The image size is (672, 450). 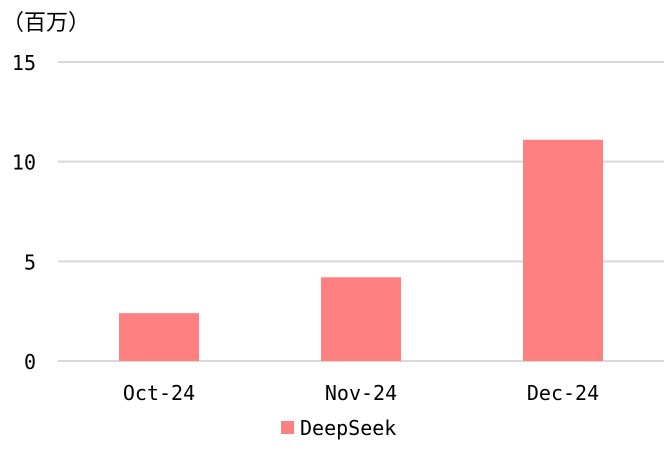 I want to click on y-axis-unit-label: （百万）, so click(x=46, y=23).